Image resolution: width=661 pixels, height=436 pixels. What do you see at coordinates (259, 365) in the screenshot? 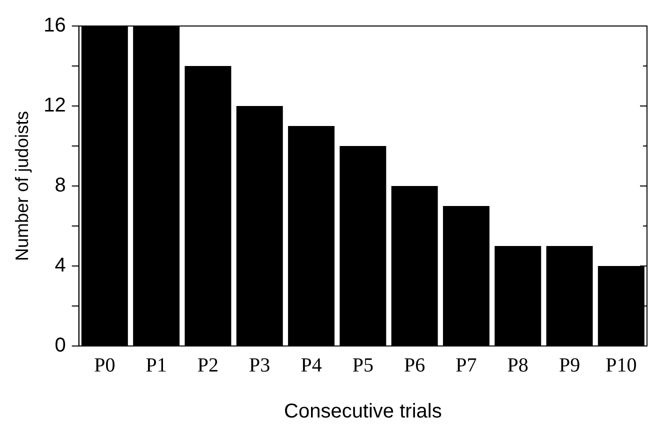
I see `x-tick-label: P3` at bounding box center [259, 365].